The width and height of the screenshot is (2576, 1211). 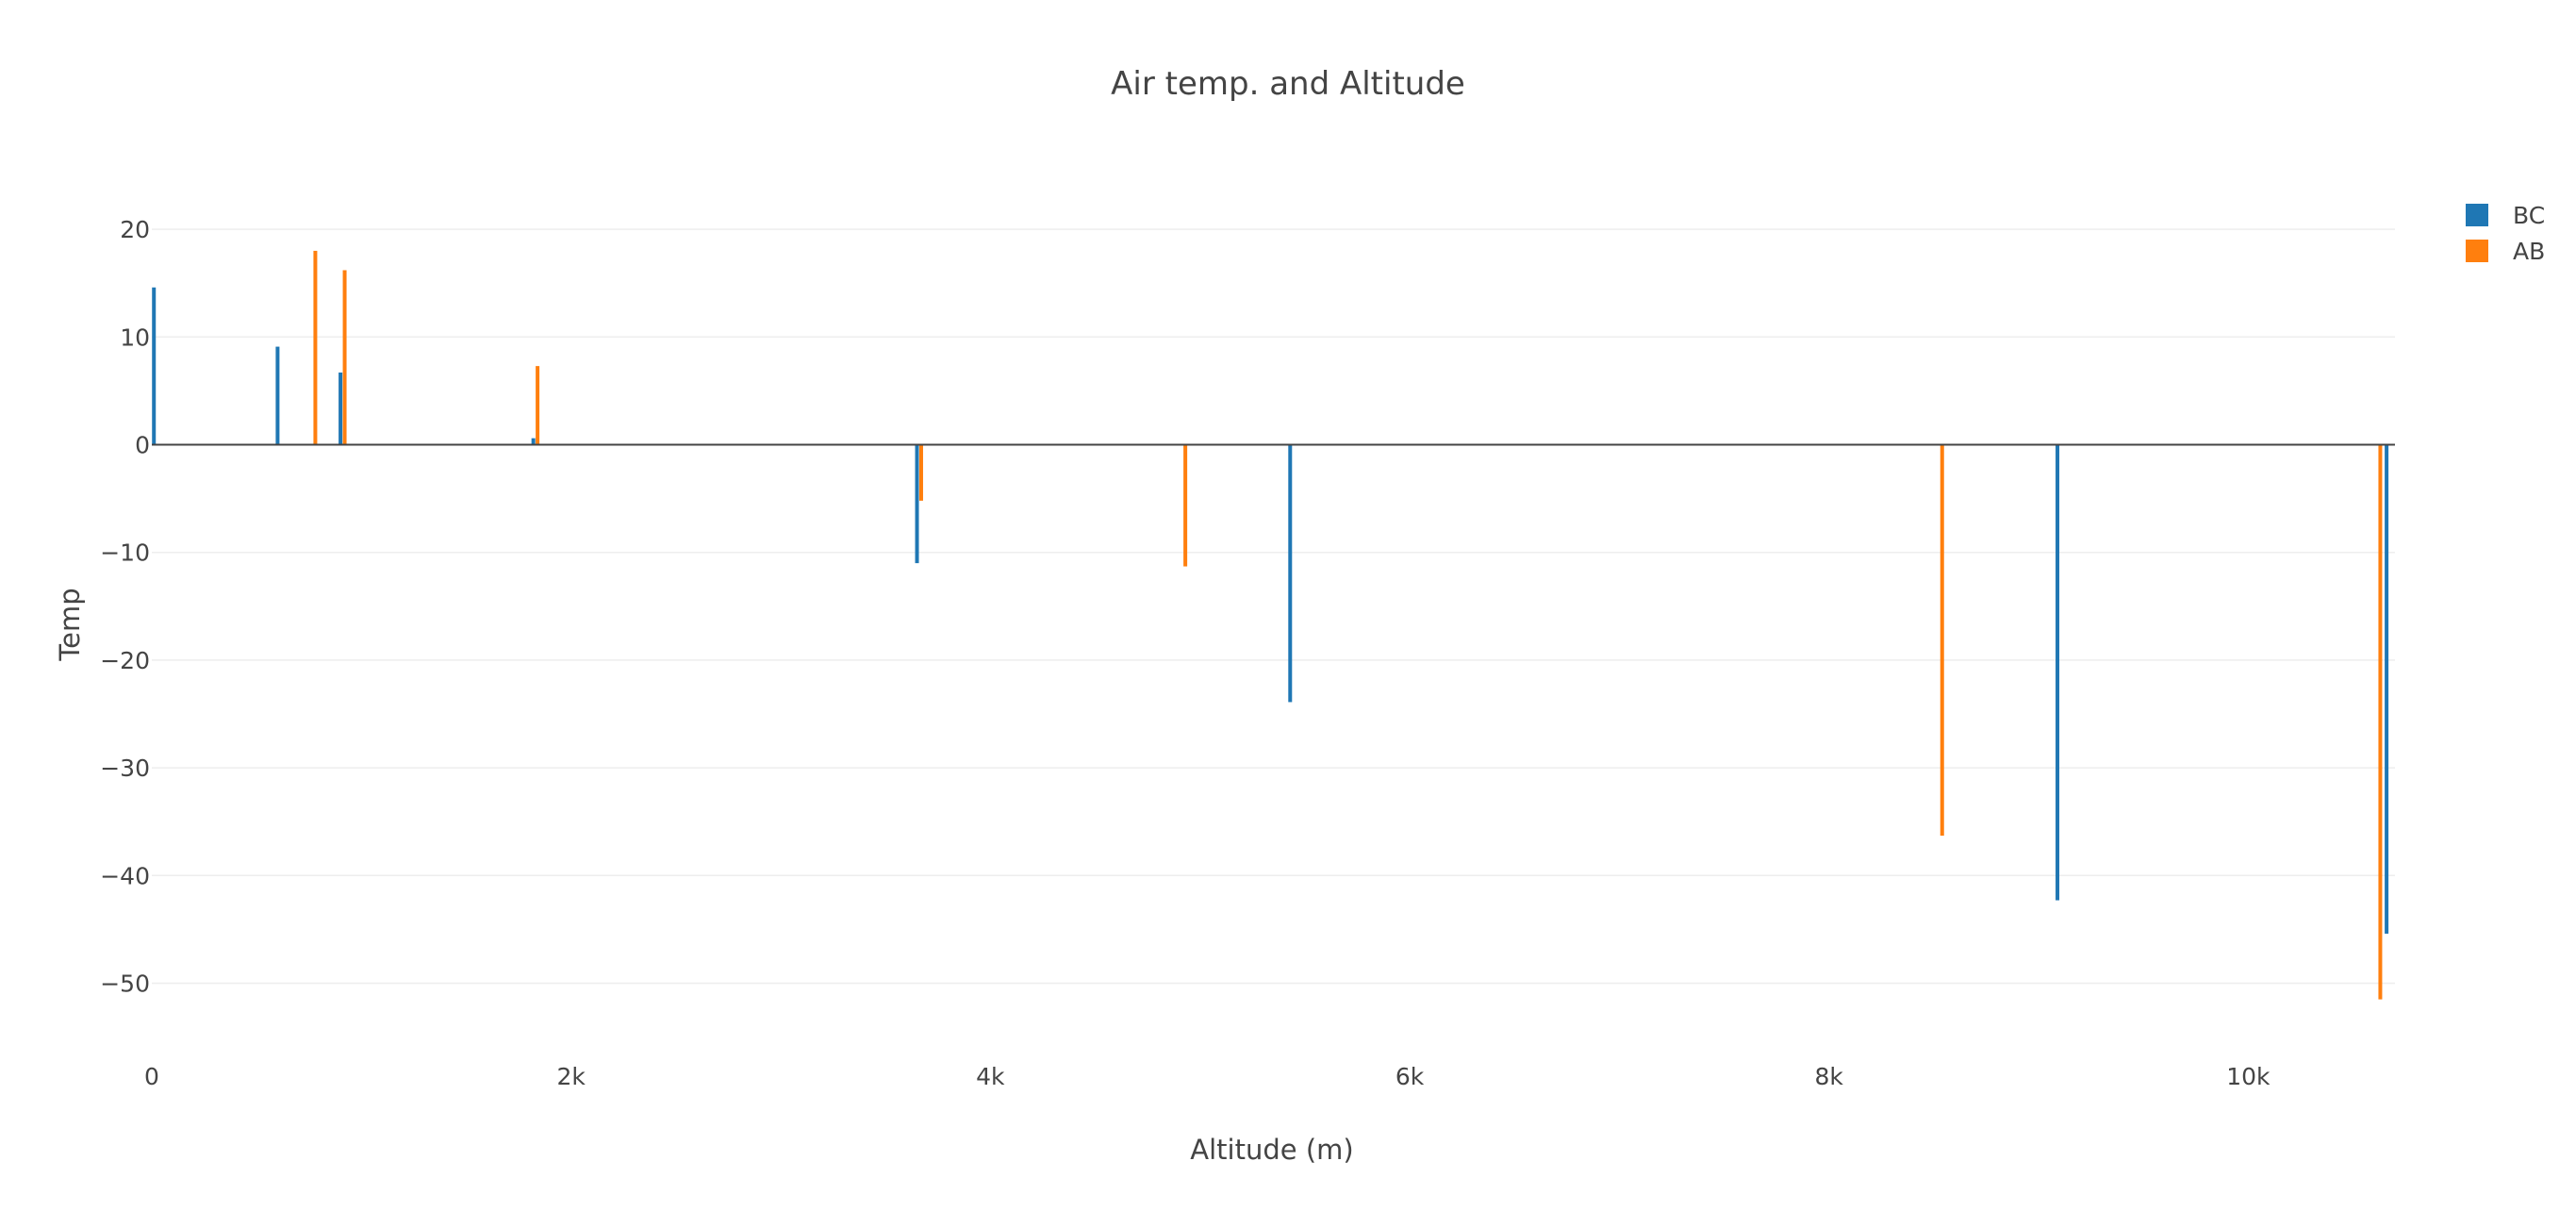 I want to click on y-tick-label: 0, so click(x=142, y=444).